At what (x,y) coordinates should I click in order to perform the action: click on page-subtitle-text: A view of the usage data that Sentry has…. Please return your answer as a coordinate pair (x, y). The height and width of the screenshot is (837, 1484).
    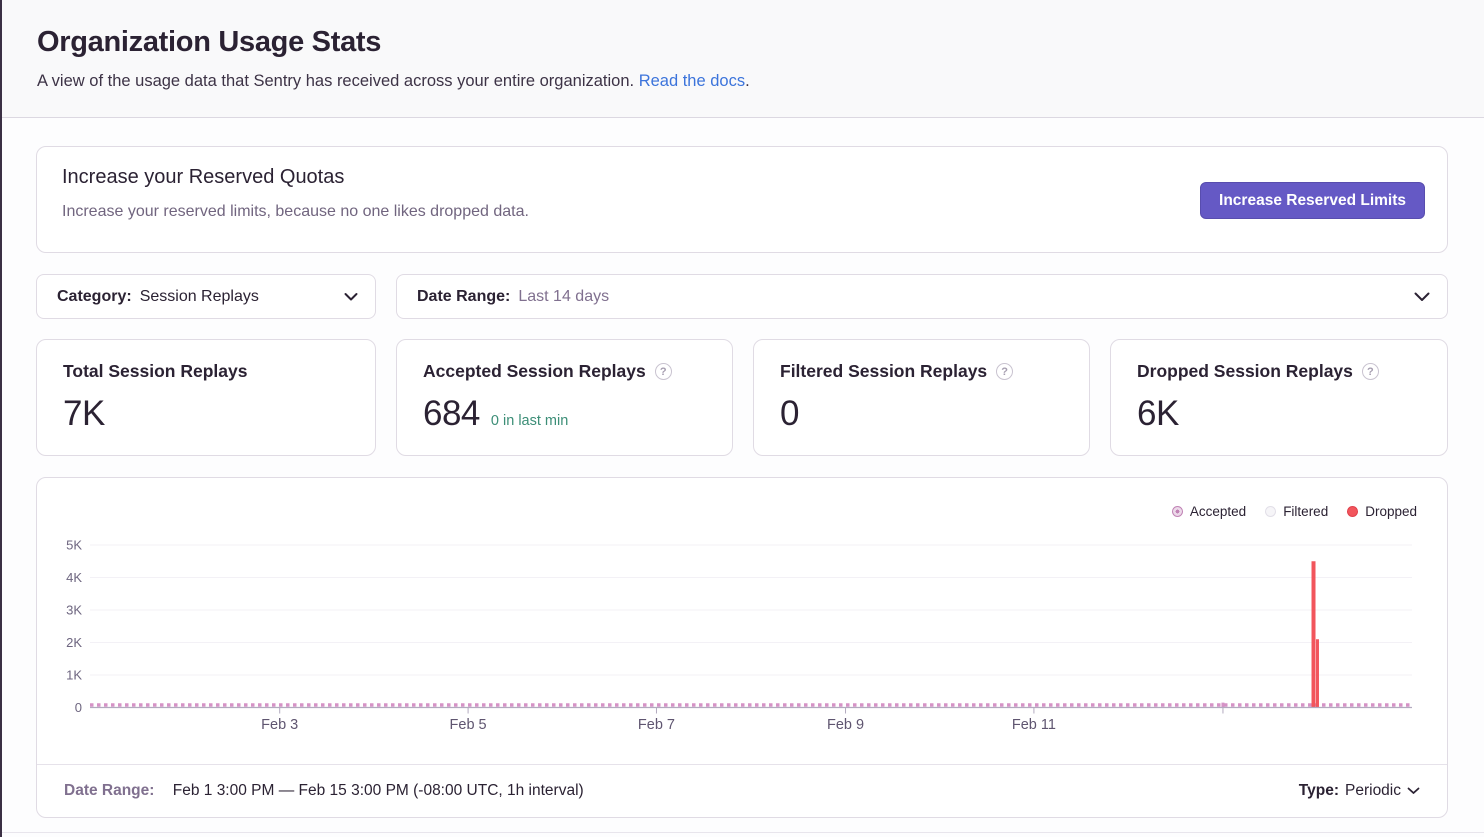
    Looking at the image, I should click on (338, 81).